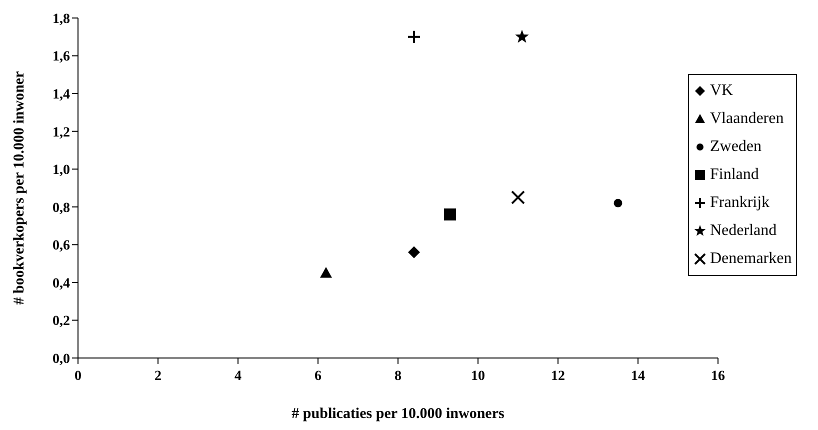  I want to click on y-tick-label: 0,4, so click(61, 284).